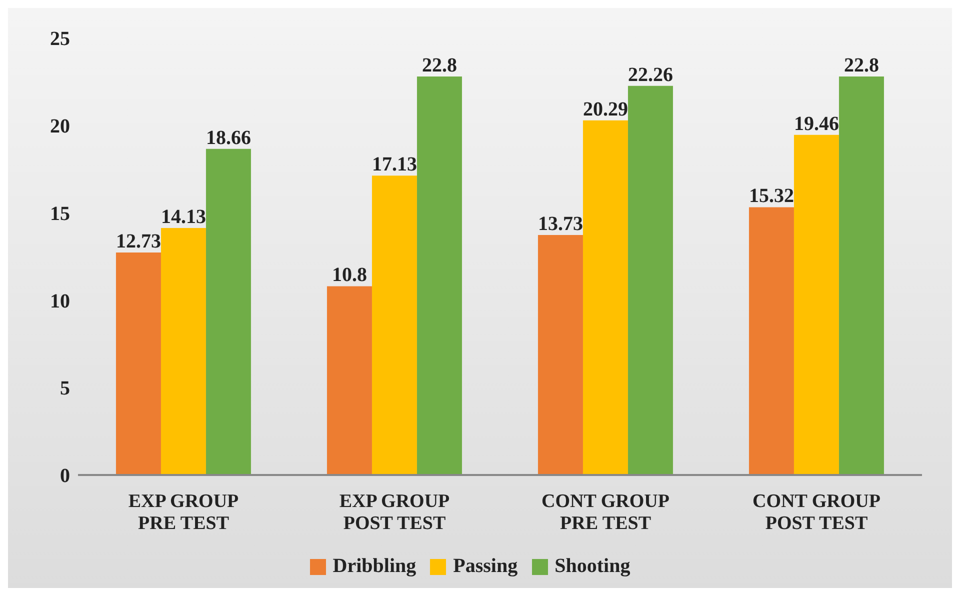 The image size is (960, 596). I want to click on y-tick-label: 5, so click(65, 389).